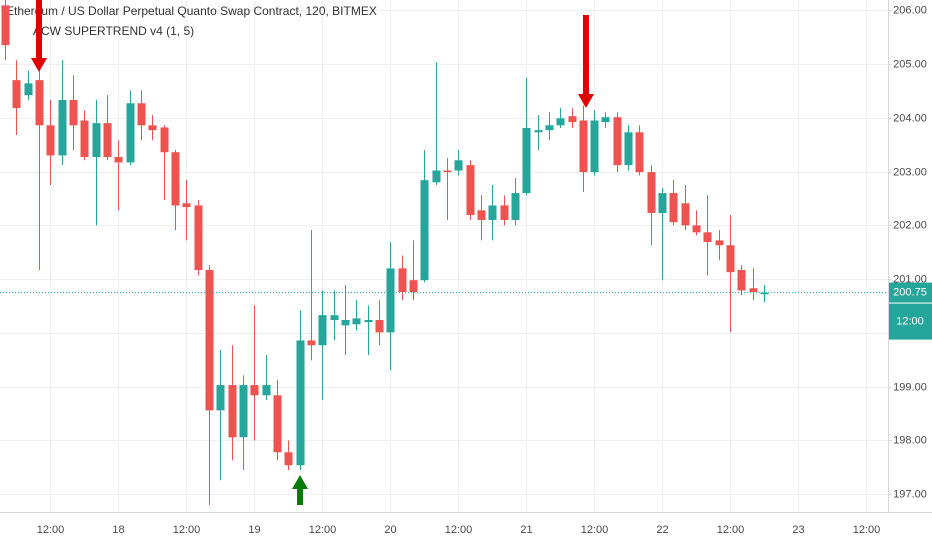  I want to click on y-tick-label: 203.00, so click(910, 172).